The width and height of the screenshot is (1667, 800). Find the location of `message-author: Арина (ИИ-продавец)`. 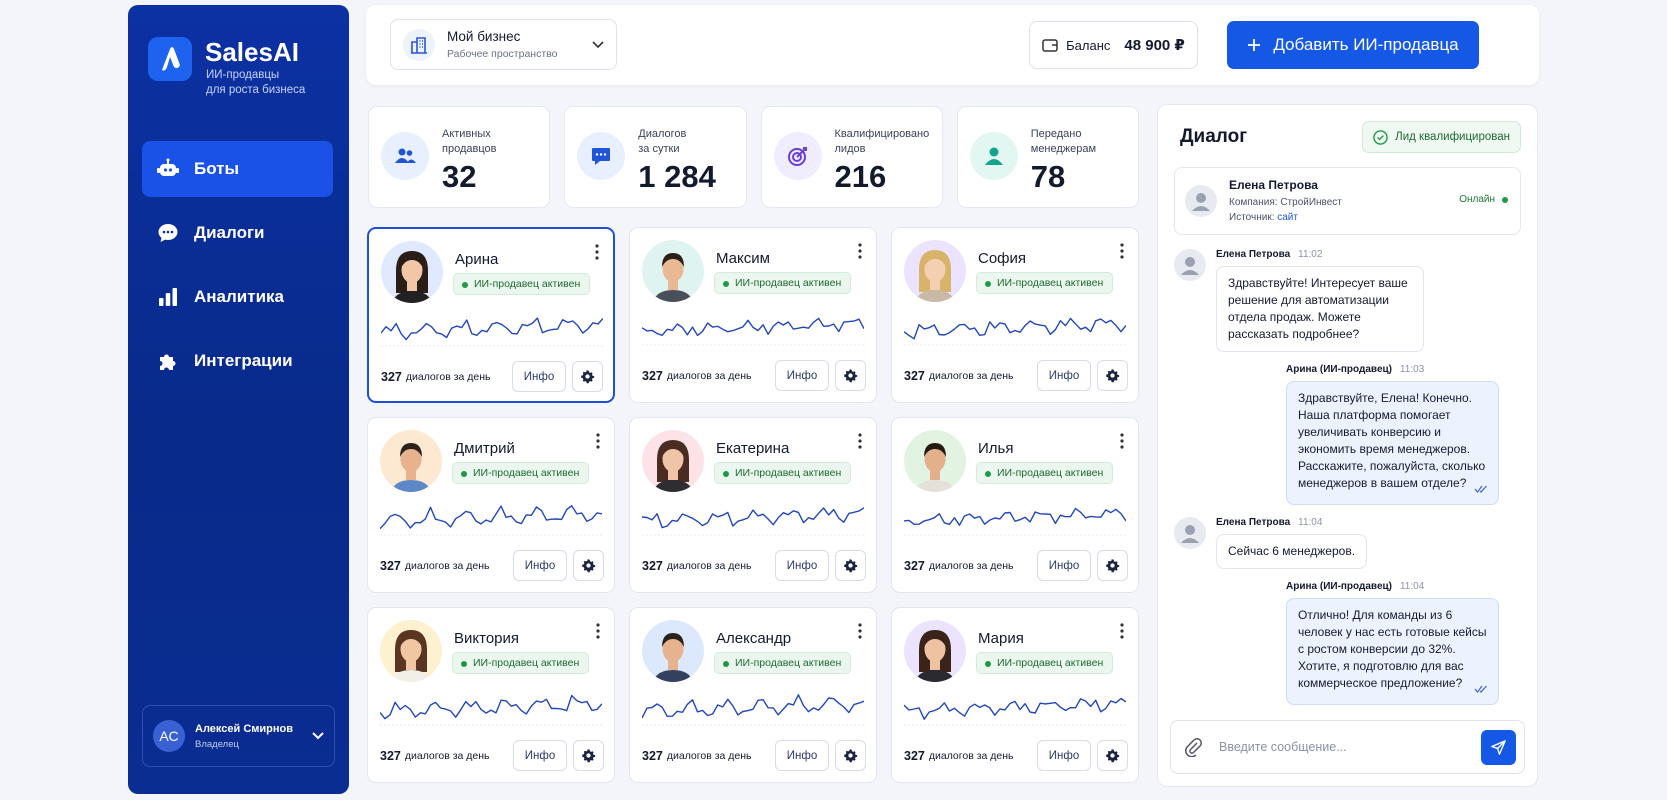

message-author: Арина (ИИ-продавец) is located at coordinates (1339, 369).